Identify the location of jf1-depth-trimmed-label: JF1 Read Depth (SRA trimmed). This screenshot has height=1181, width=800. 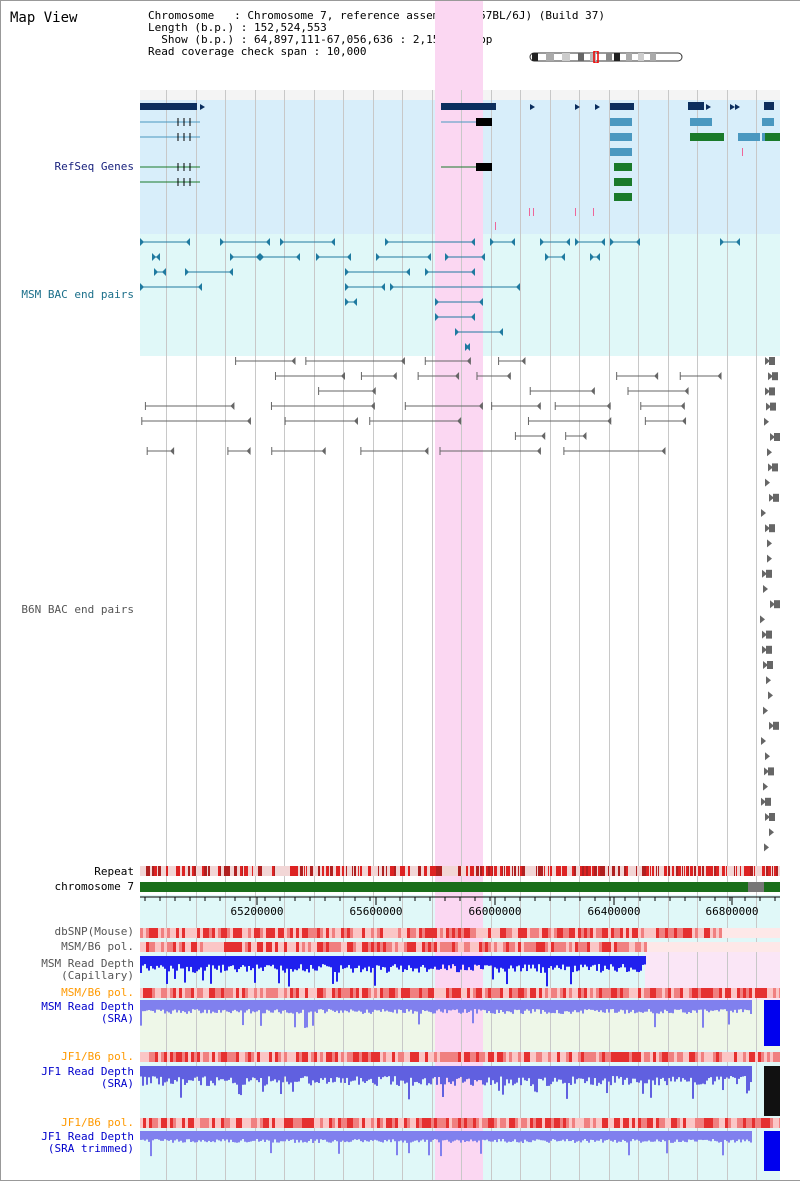
(87, 1142).